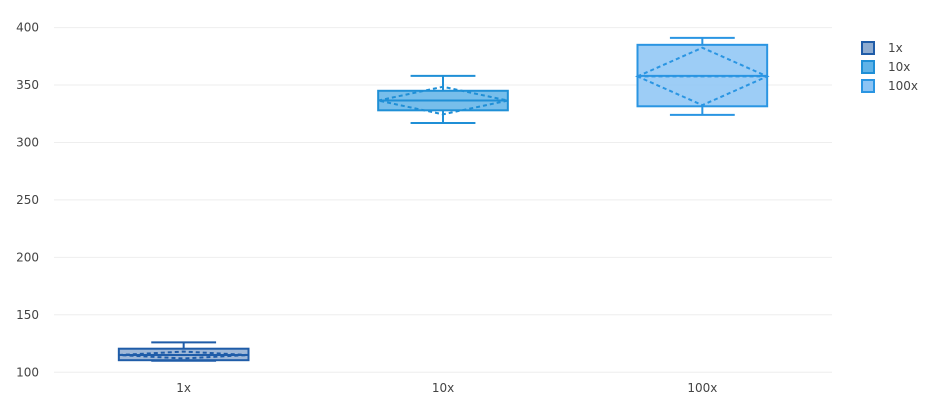 The image size is (939, 410). Describe the element at coordinates (903, 86) in the screenshot. I see `legend-label: 100x` at that location.